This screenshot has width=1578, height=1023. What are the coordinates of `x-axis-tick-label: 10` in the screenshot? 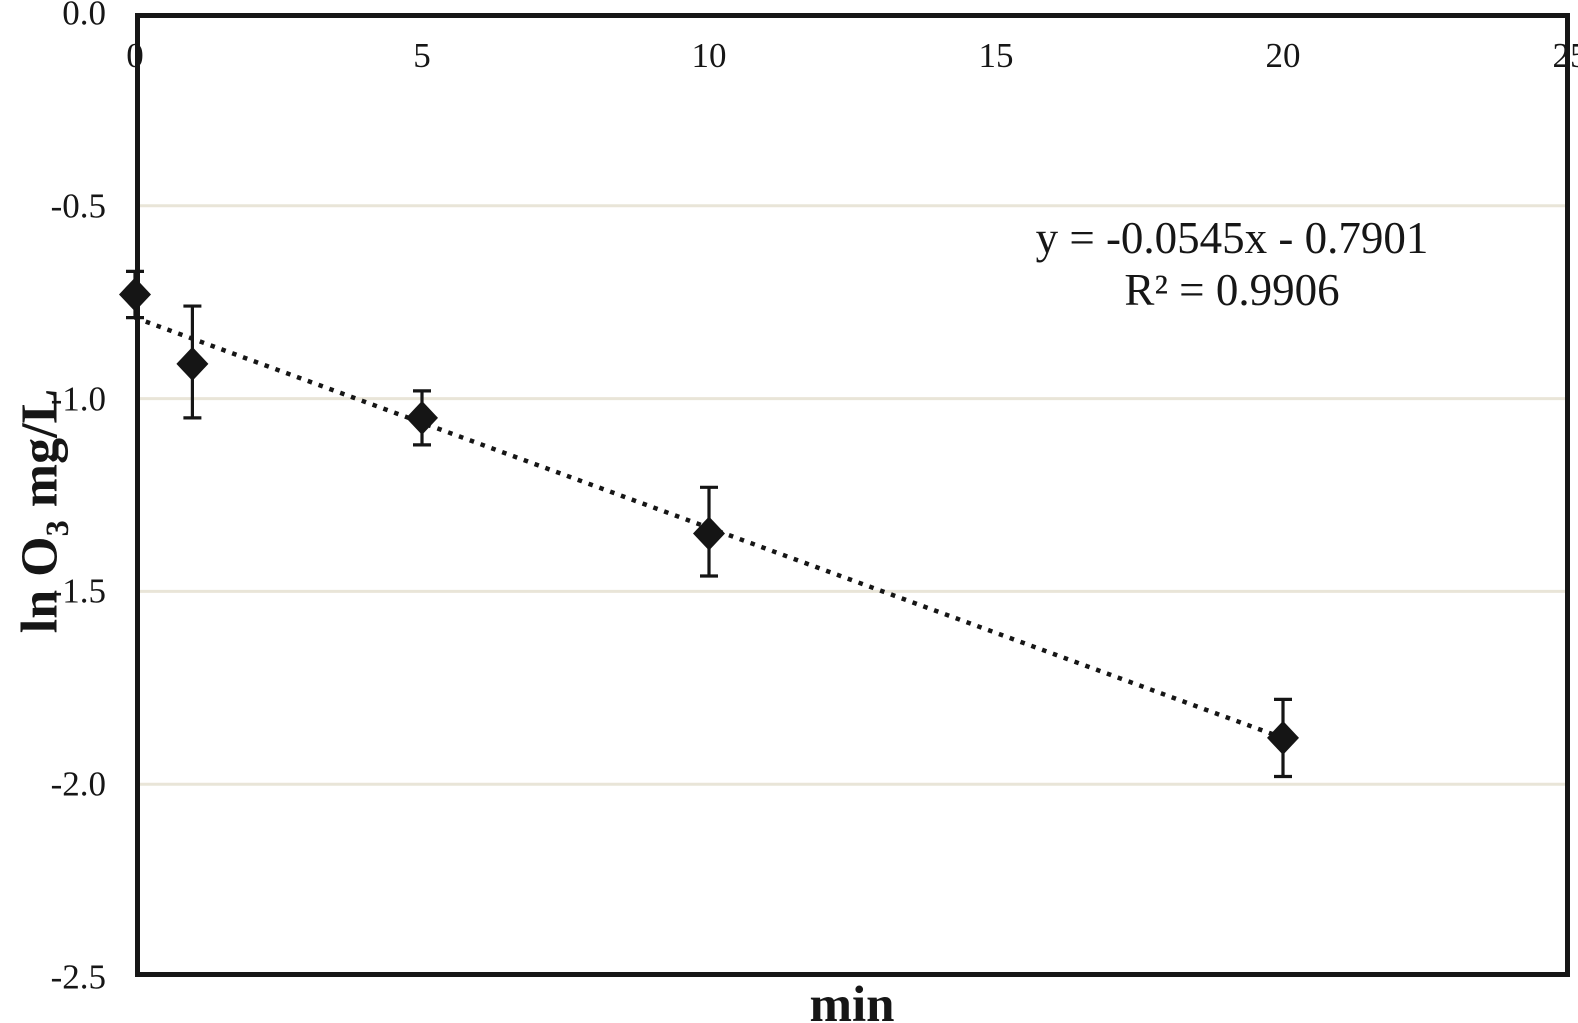 It's located at (709, 55).